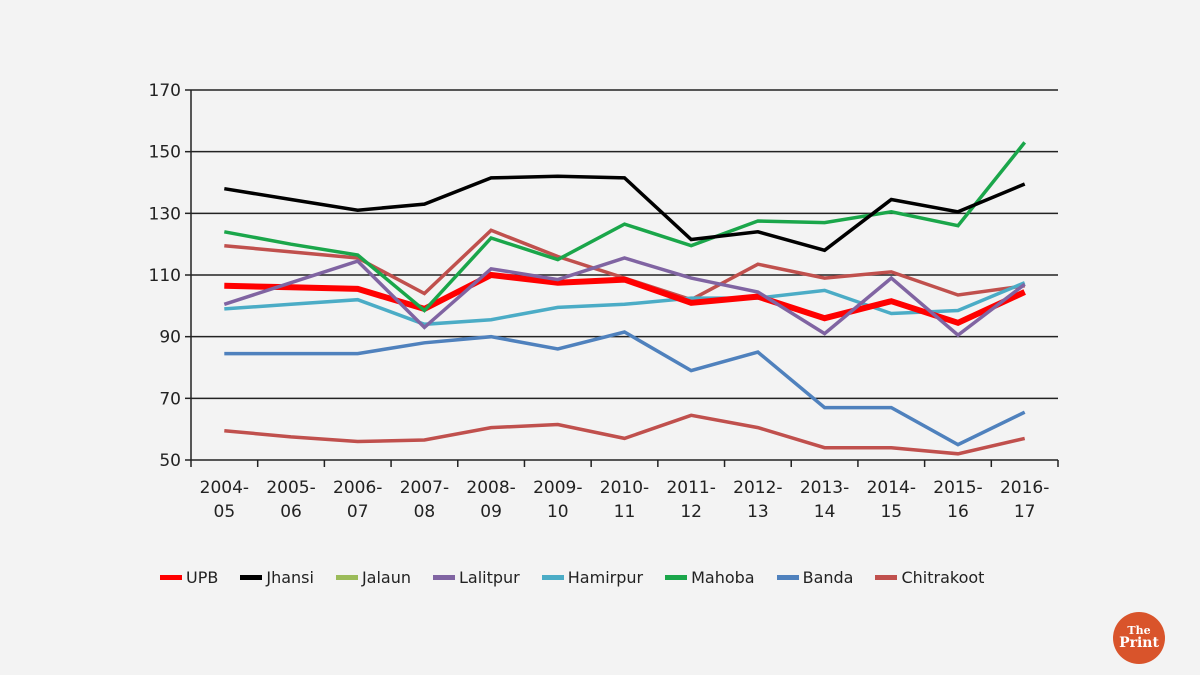 The image size is (1200, 675). Describe the element at coordinates (625, 388) in the screenshot. I see `series-line-banda` at that location.